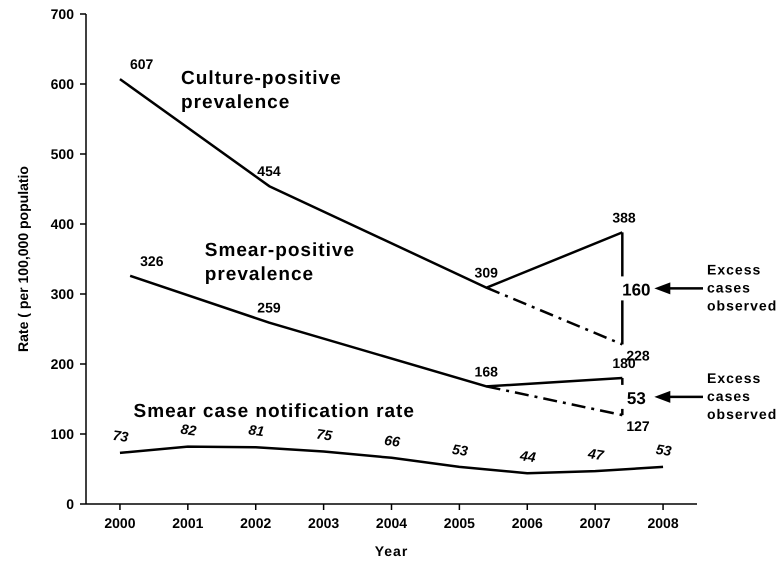  Describe the element at coordinates (62, 294) in the screenshot. I see `y-tick-label: 300` at that location.